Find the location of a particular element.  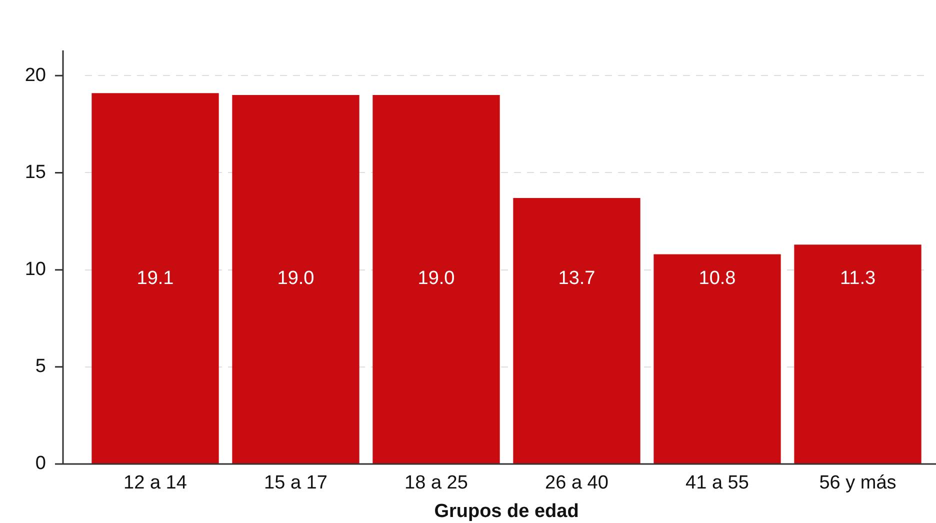

data-label: 19.1 is located at coordinates (155, 278).